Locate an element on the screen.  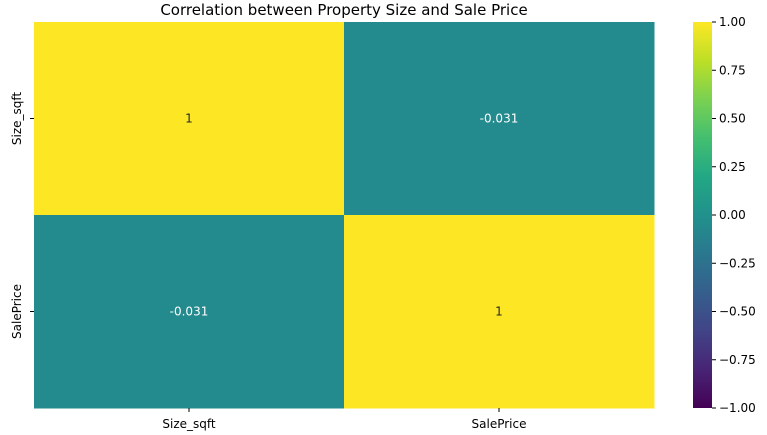
cell-annotation-0-1: -0.031 is located at coordinates (499, 119).